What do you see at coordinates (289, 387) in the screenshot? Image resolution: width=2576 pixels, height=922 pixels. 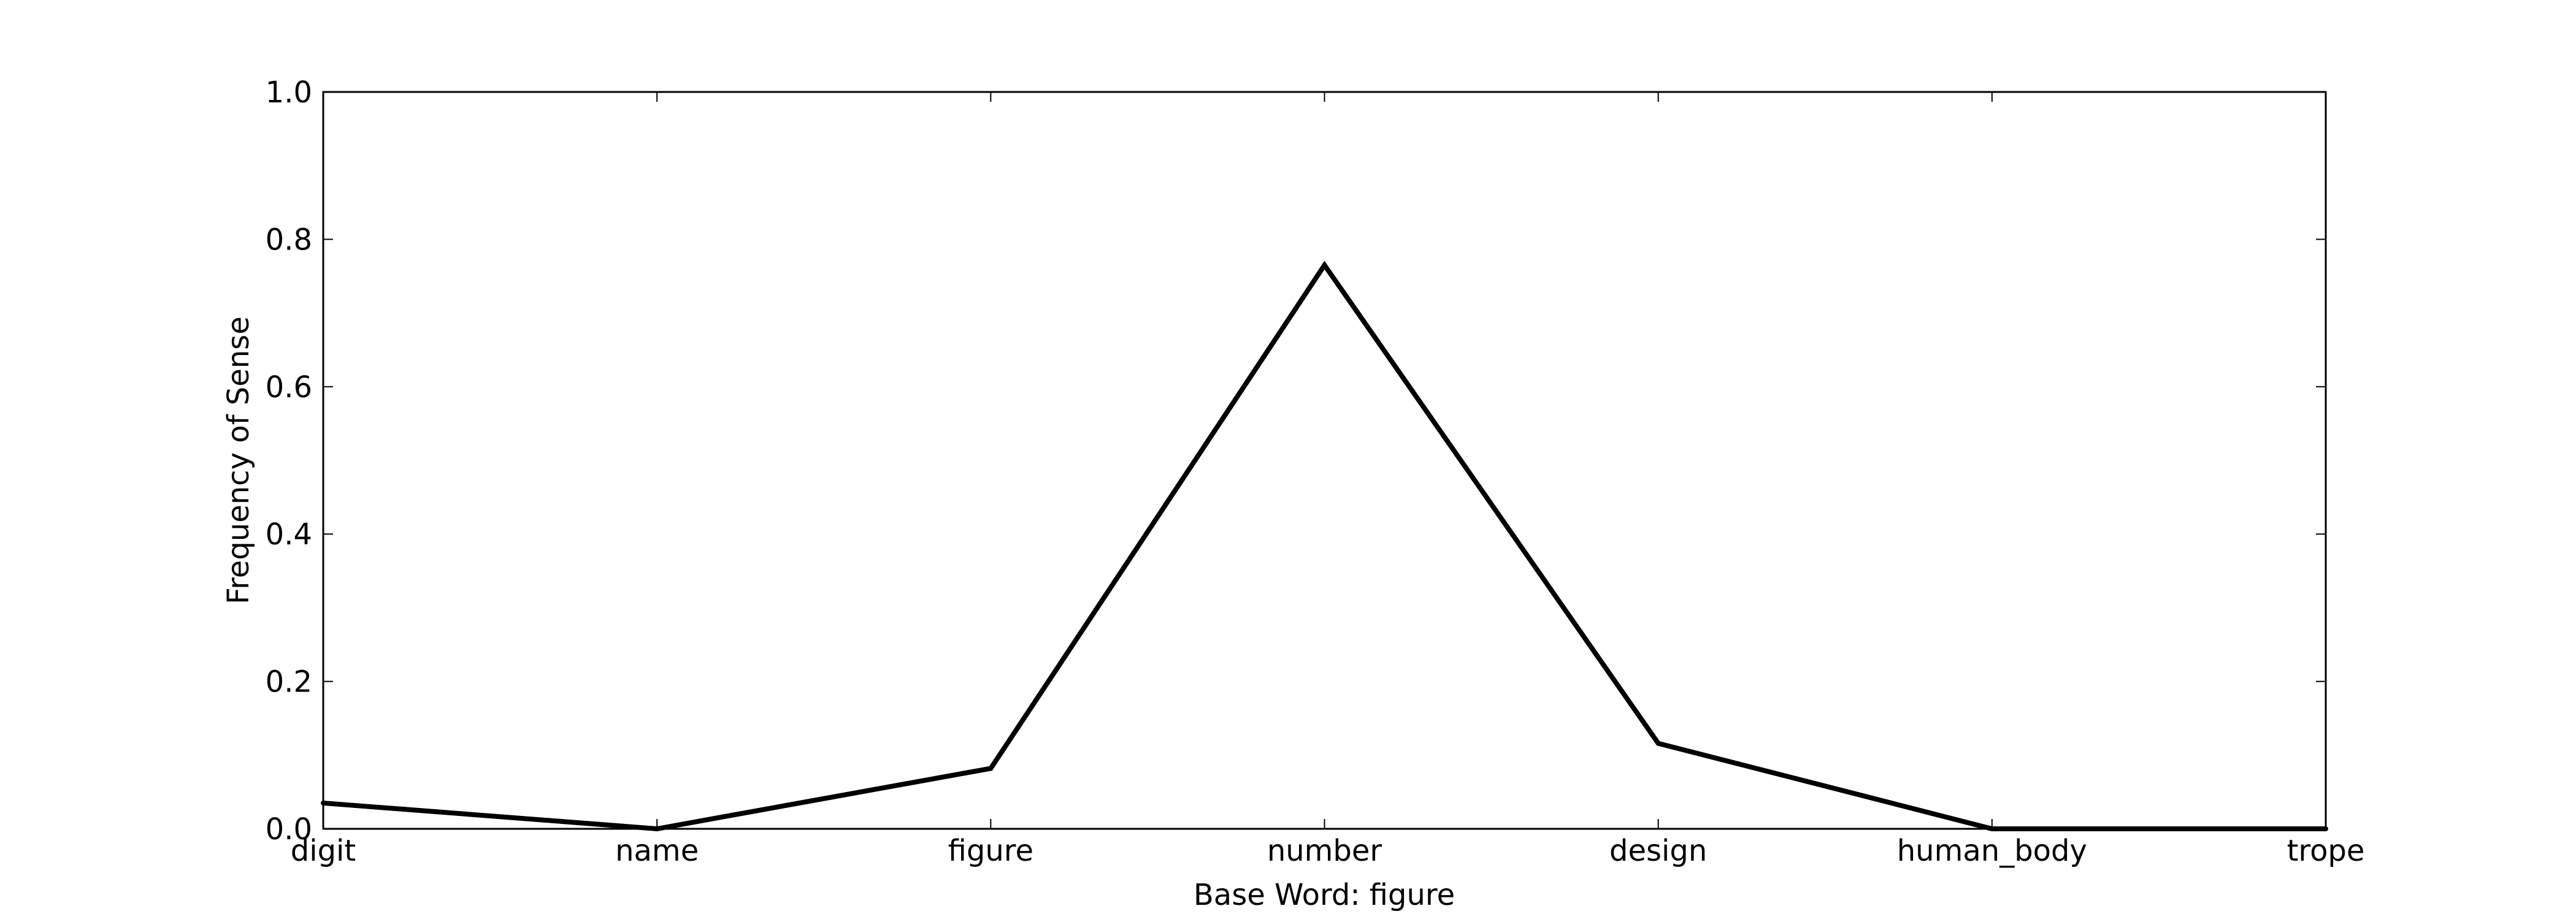 I see `y-tick-label: 0.6` at bounding box center [289, 387].